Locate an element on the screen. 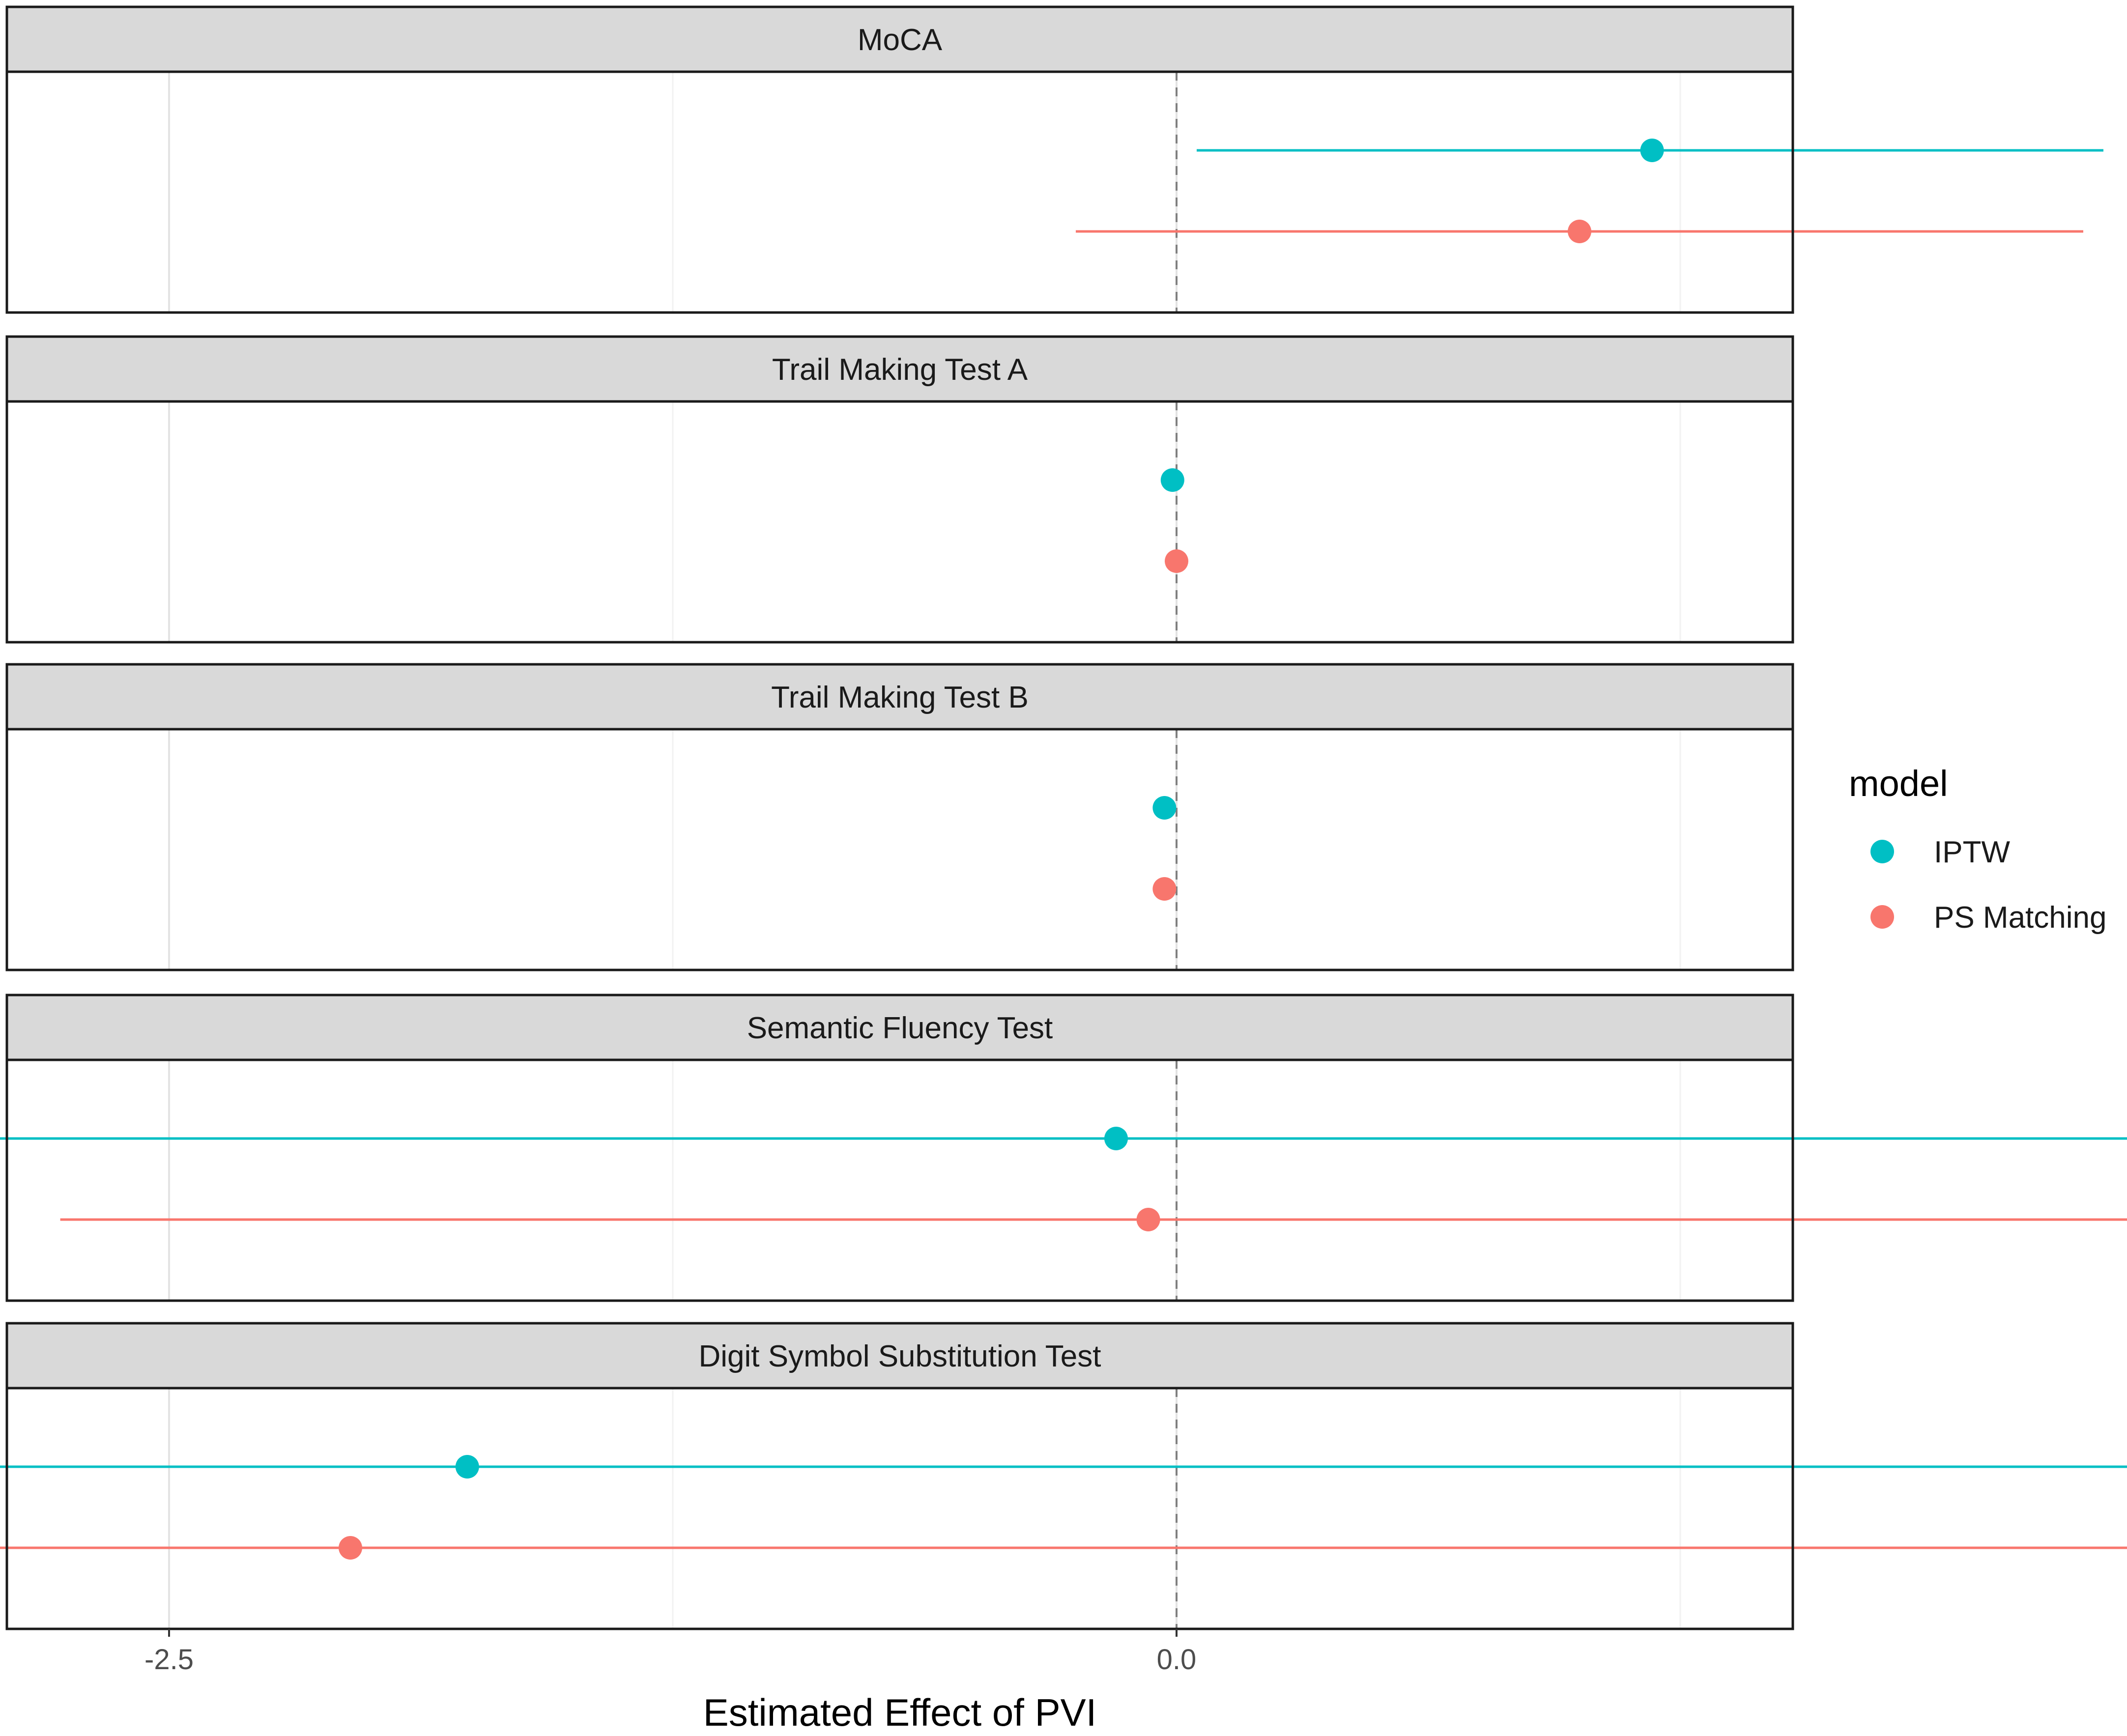  facet-title: Trail Making Test A is located at coordinates (900, 370).